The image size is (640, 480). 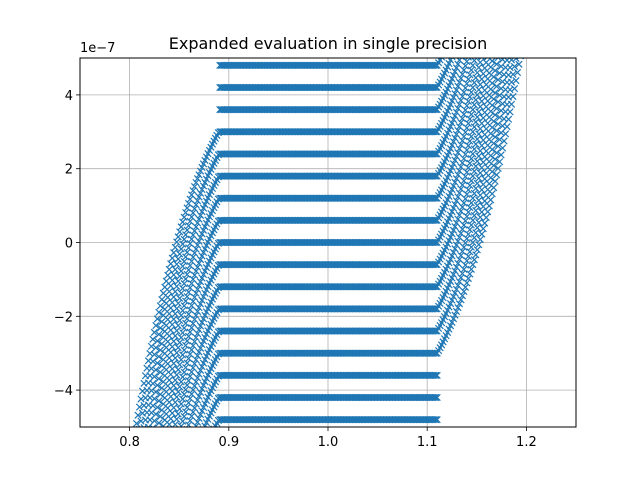 What do you see at coordinates (63, 317) in the screenshot?
I see `y-tick-label: −2` at bounding box center [63, 317].